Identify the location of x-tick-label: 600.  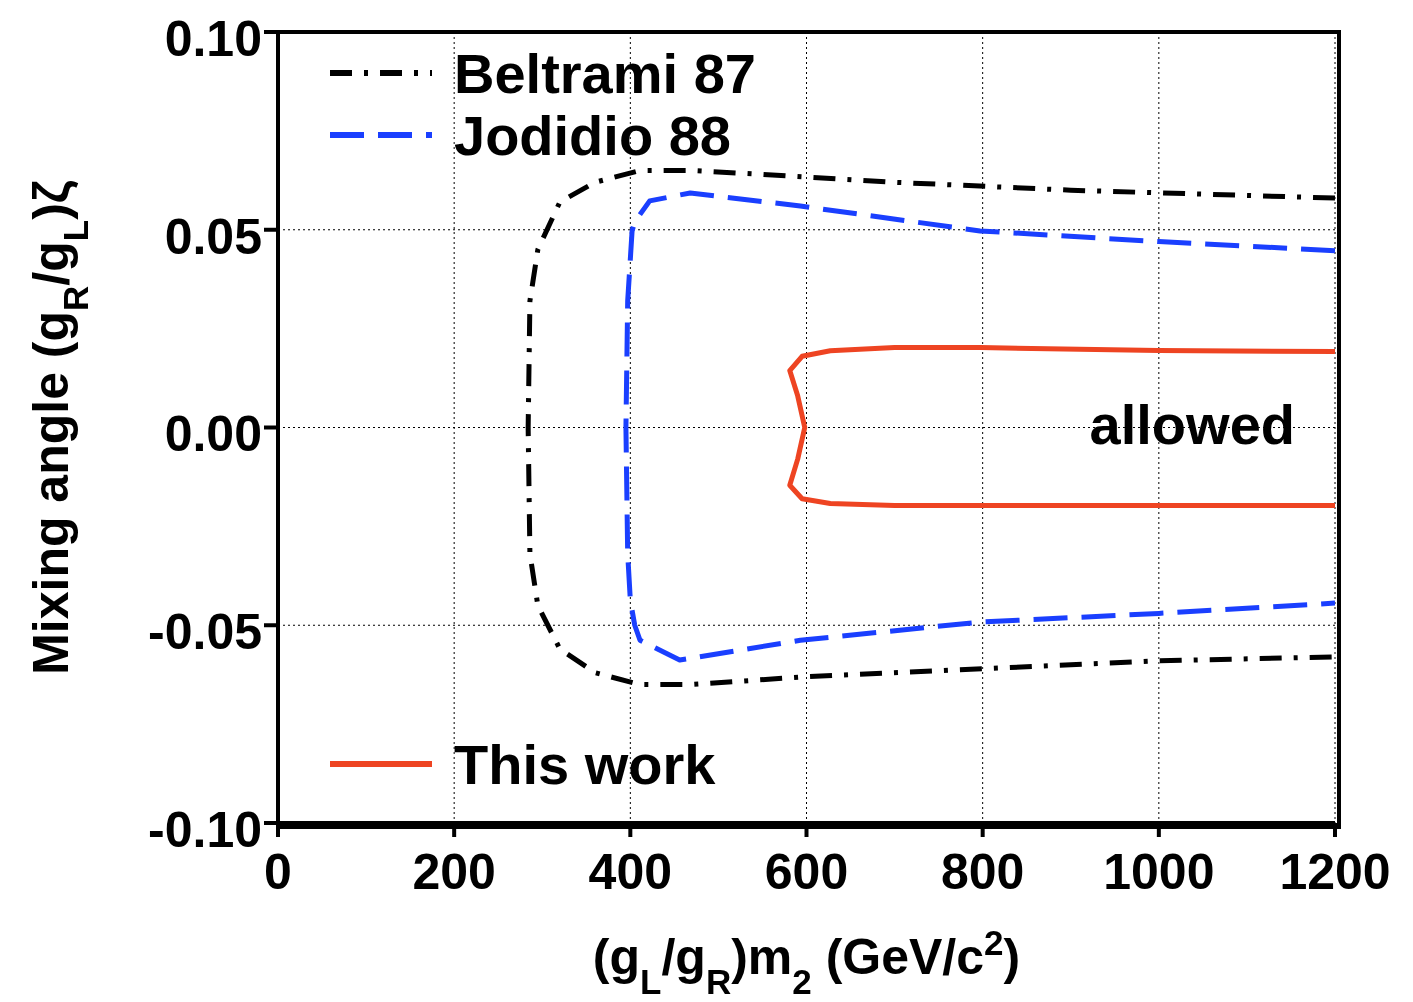
(806, 871).